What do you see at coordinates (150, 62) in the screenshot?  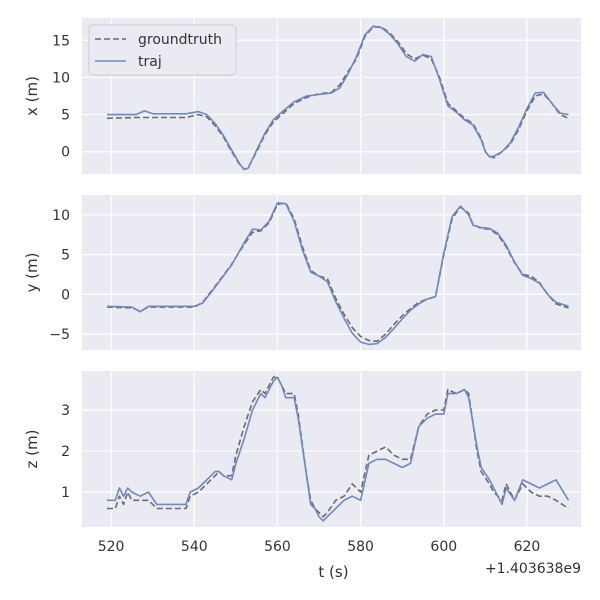 I see `legend-label-traj: traj` at bounding box center [150, 62].